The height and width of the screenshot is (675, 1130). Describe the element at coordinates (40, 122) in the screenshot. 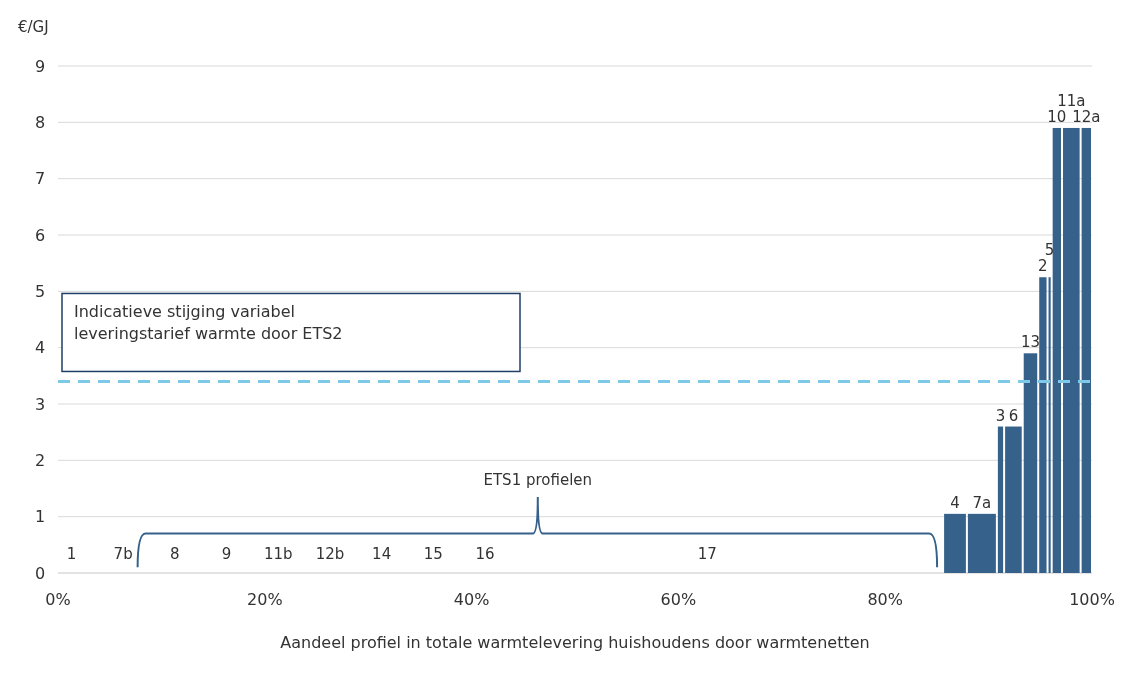

I see `y-tick-label: 8` at that location.